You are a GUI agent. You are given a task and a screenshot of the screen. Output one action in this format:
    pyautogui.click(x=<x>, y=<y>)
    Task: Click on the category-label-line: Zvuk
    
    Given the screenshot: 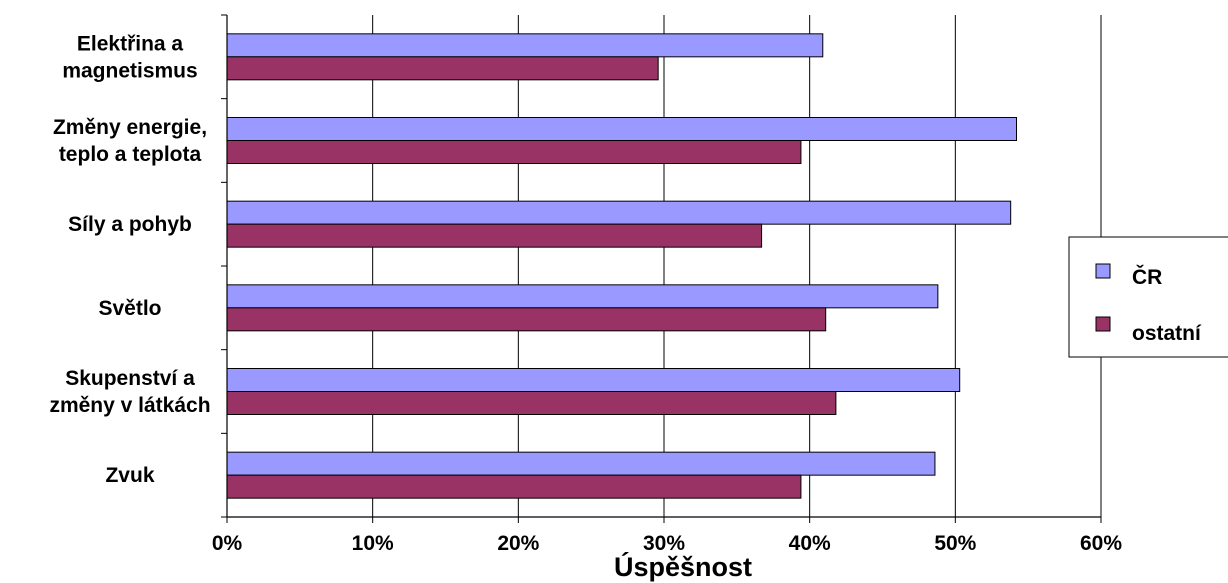 What is the action you would take?
    pyautogui.click(x=129, y=475)
    